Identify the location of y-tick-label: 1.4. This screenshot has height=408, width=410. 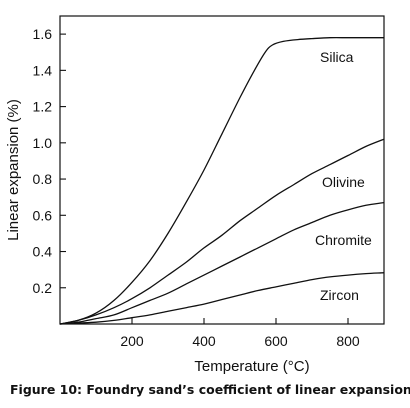
(43, 70).